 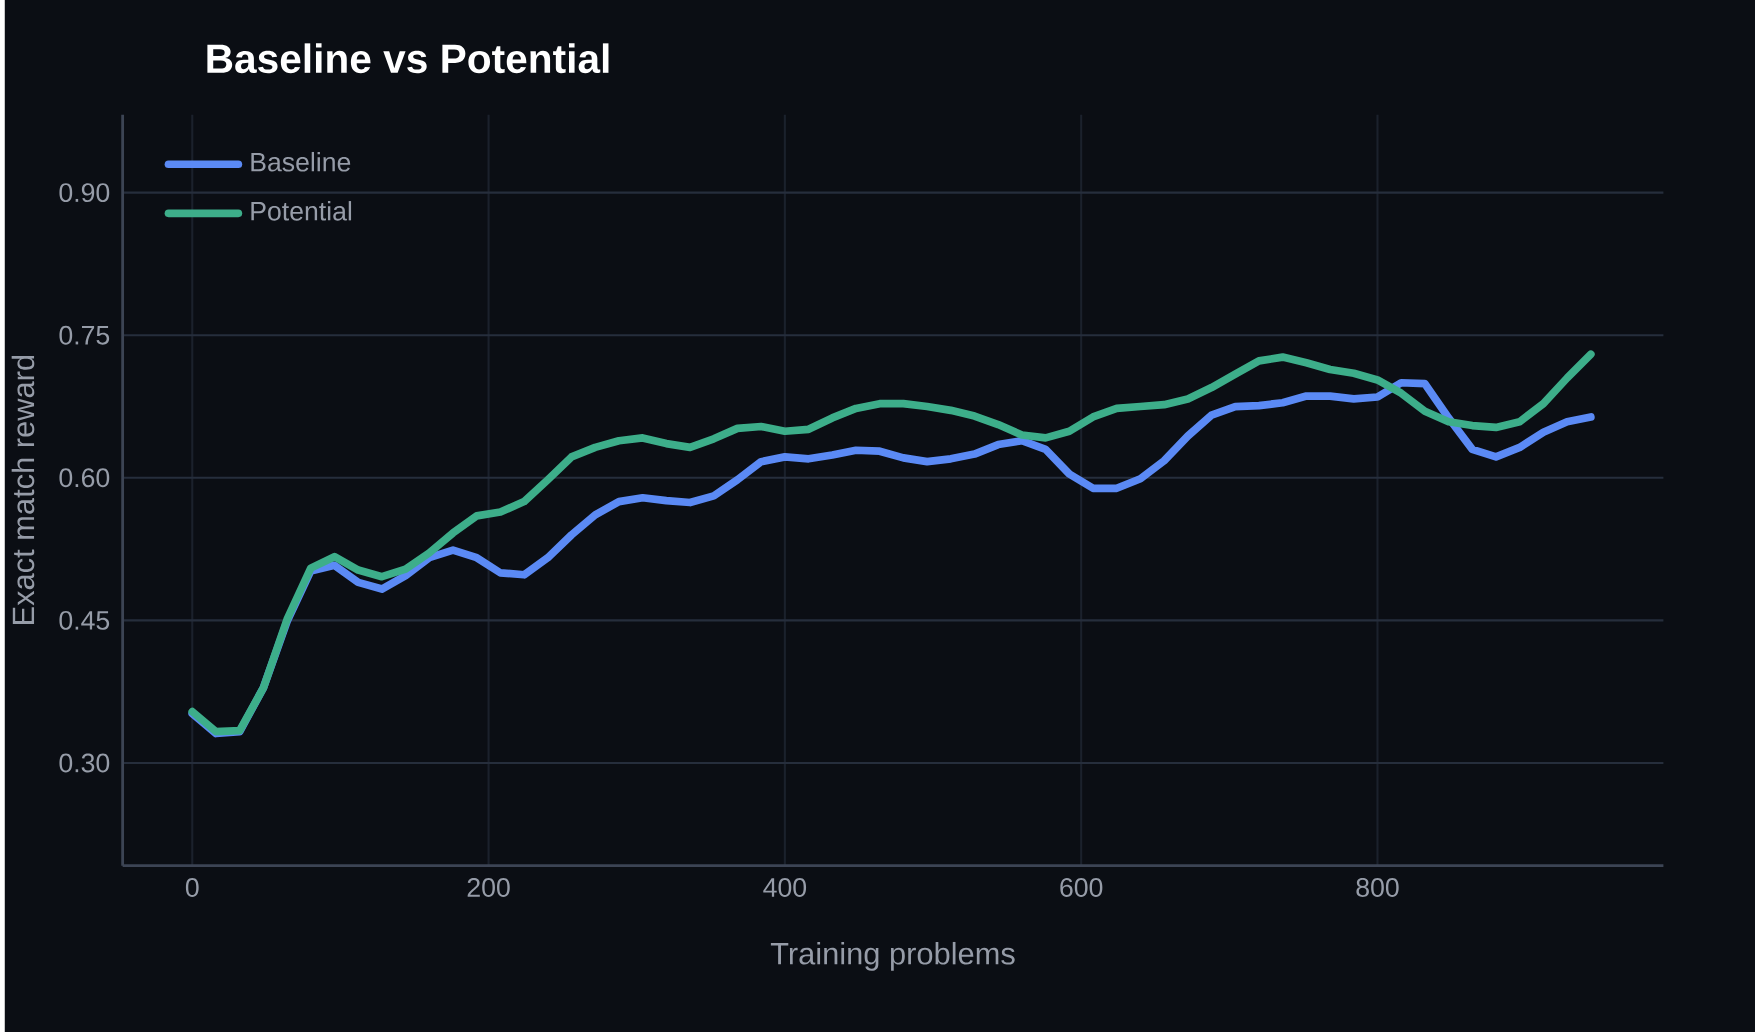 What do you see at coordinates (84, 193) in the screenshot?
I see `y-tick-label: 0.90` at bounding box center [84, 193].